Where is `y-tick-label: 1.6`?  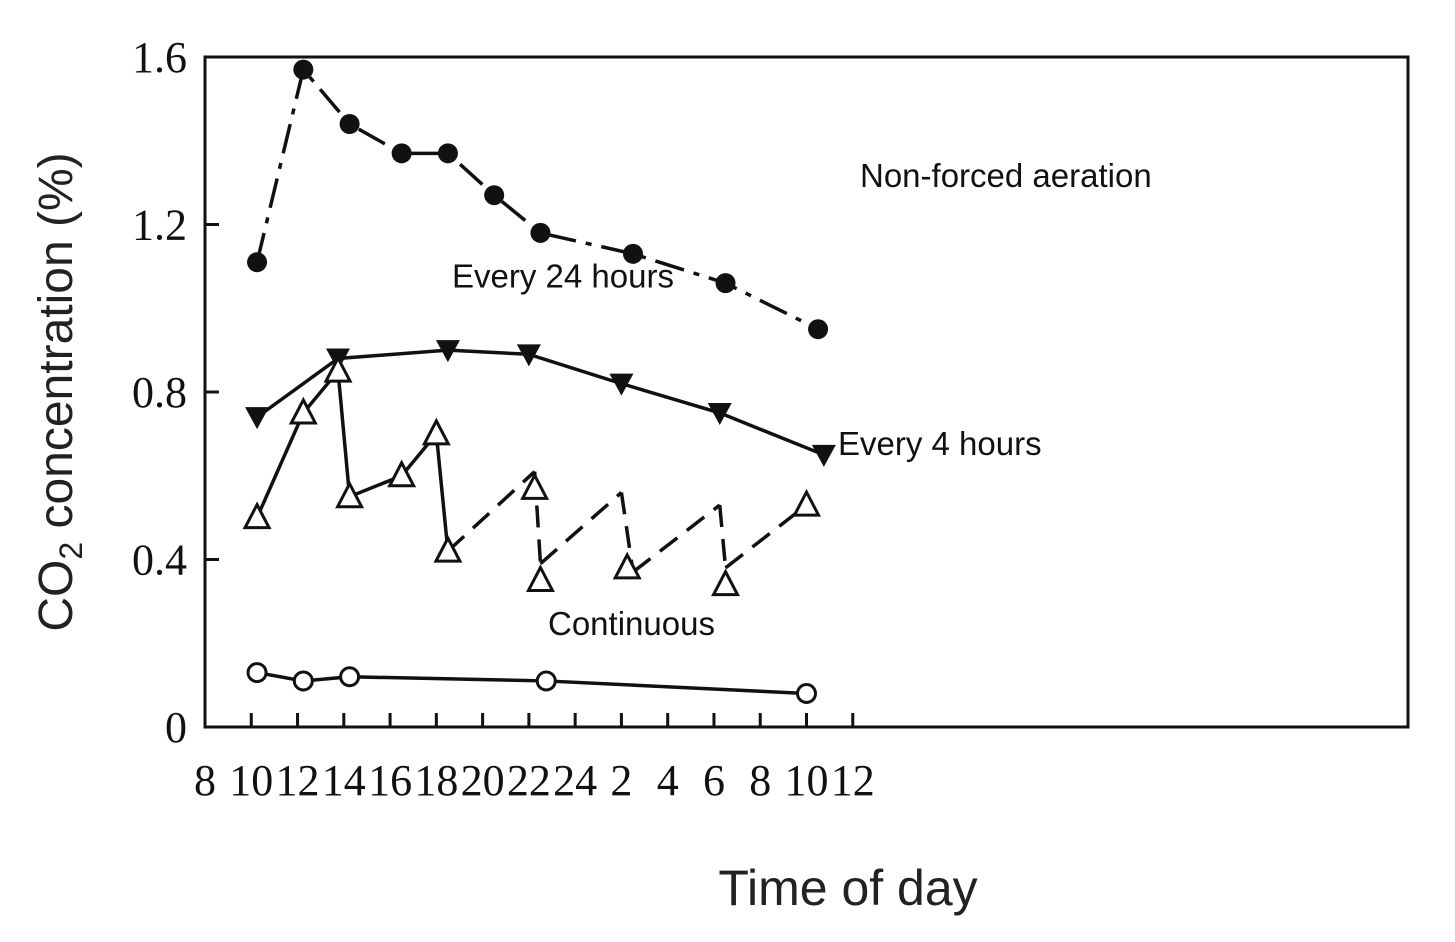 y-tick-label: 1.6 is located at coordinates (159, 57).